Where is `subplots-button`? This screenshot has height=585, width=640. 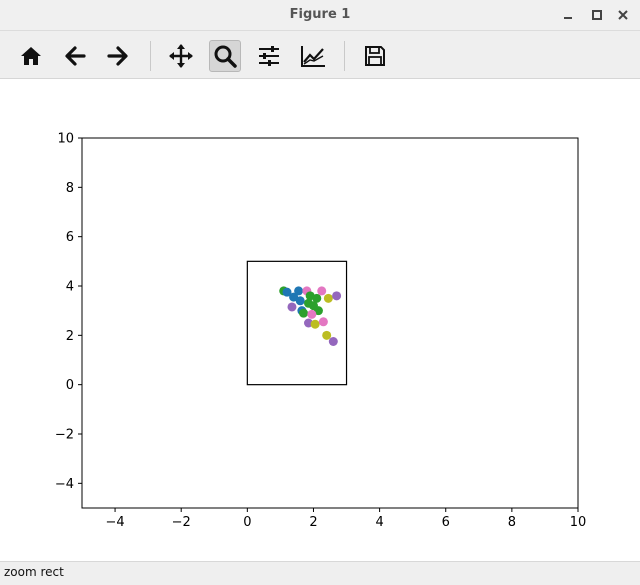 subplots-button is located at coordinates (269, 56).